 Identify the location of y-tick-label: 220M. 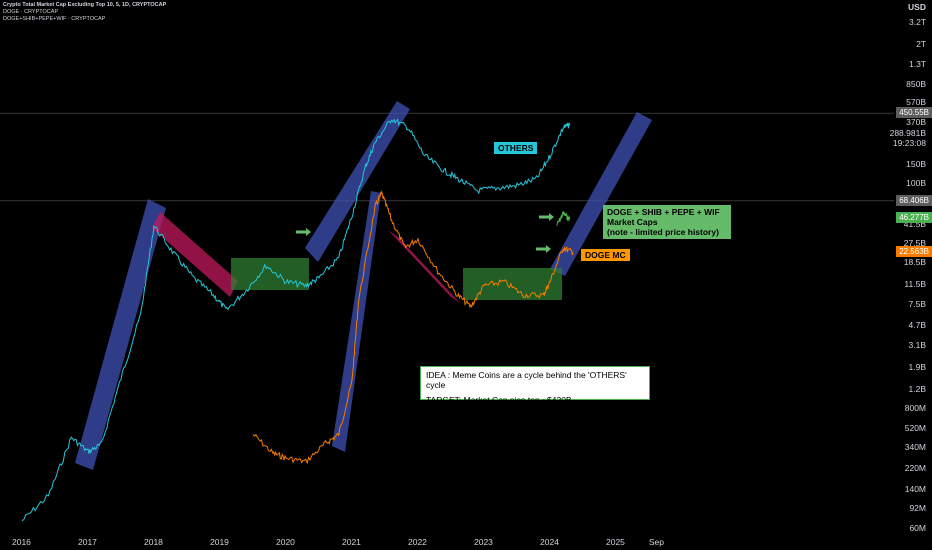
(915, 467).